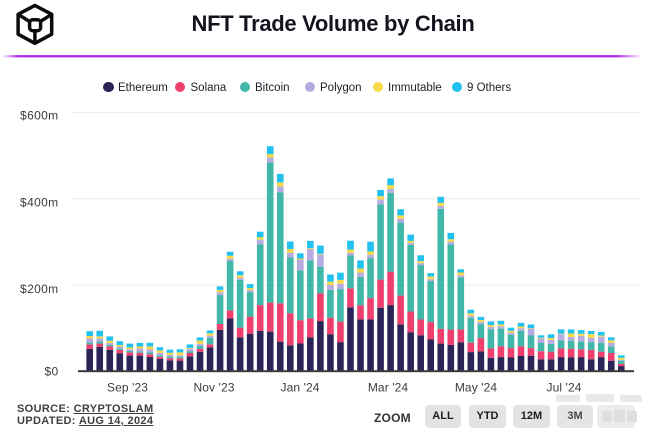 The width and height of the screenshot is (648, 433). I want to click on svg-text: Sep '23, so click(127, 388).